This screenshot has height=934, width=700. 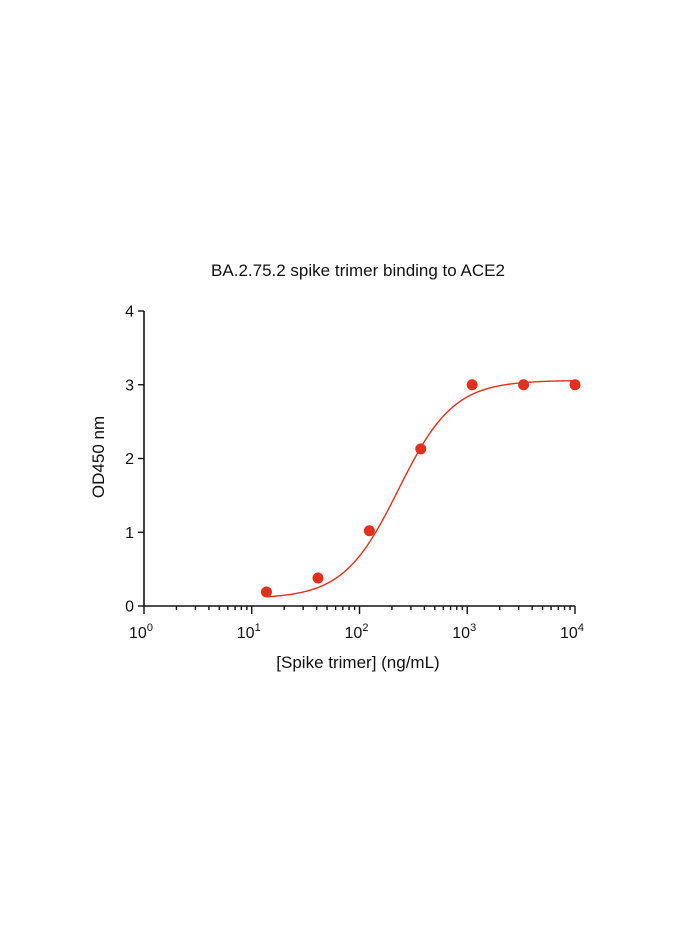 I want to click on chart-title: BA.2.75.2 spike trimer binding to ACE2, so click(x=358, y=270).